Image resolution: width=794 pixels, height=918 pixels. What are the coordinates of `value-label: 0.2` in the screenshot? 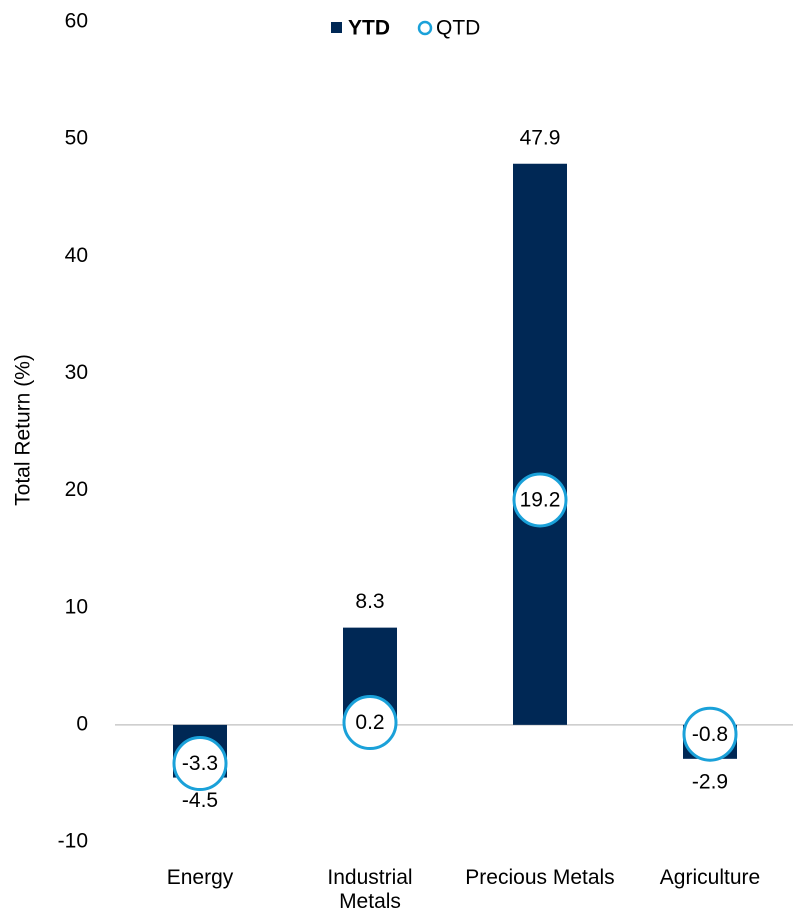 It's located at (369, 722).